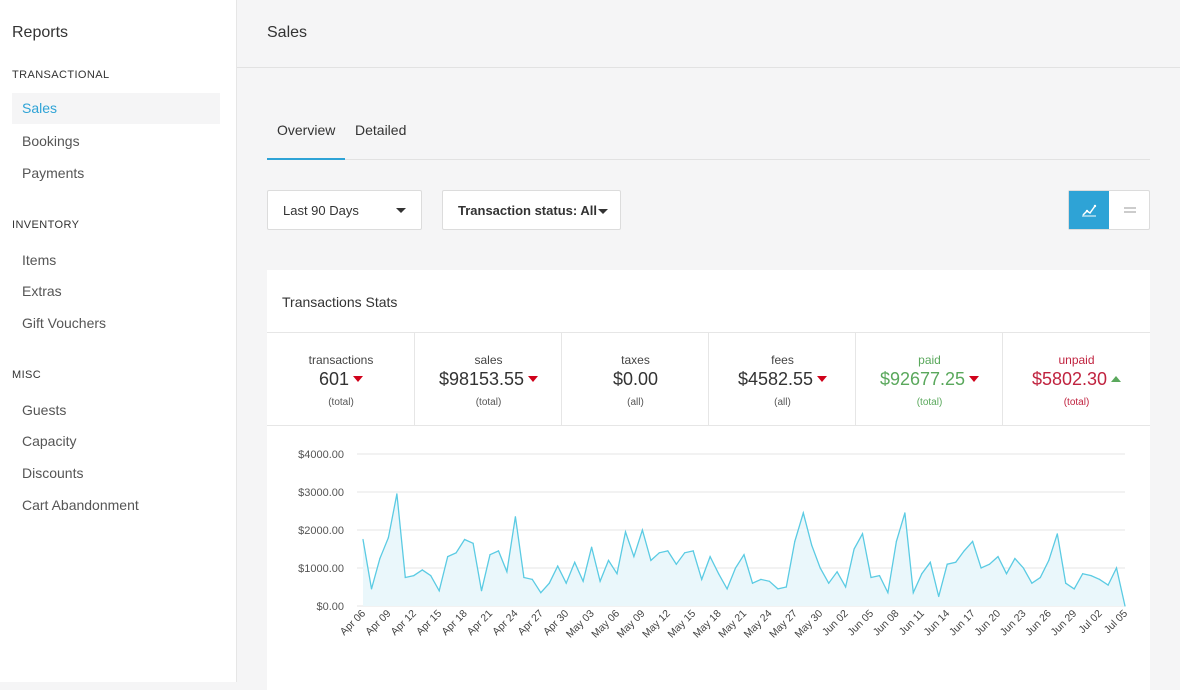 This screenshot has width=1180, height=690. I want to click on stat-sub: (all), so click(782, 402).